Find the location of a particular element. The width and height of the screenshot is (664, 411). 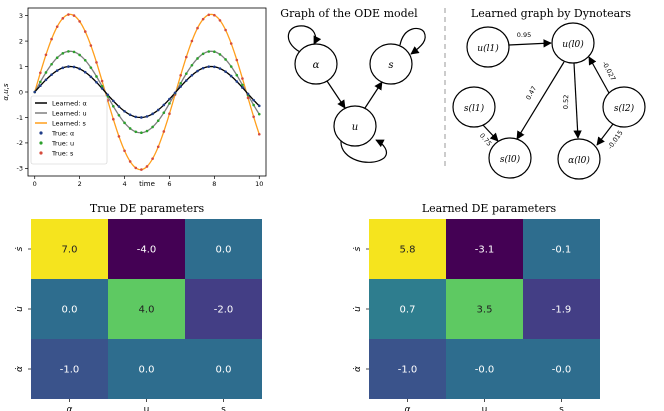

edge-s-self is located at coordinates (412, 41).